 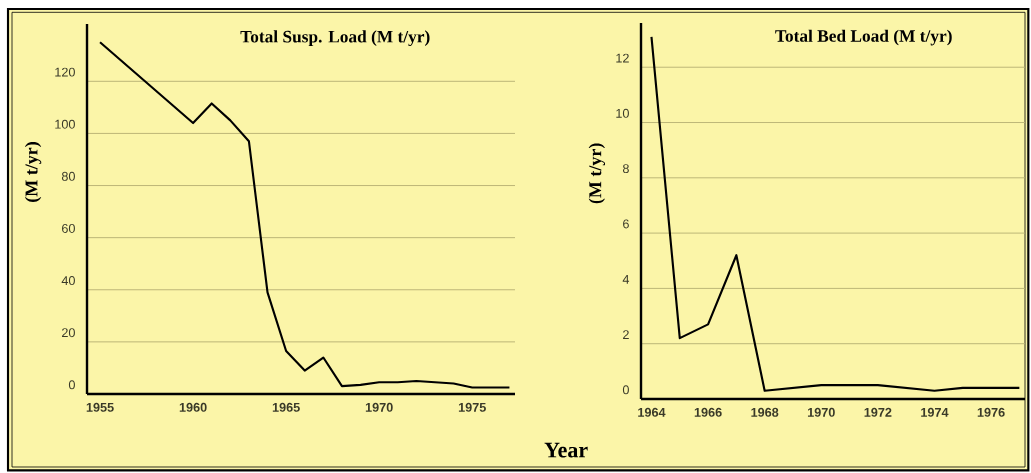 What do you see at coordinates (65, 124) in the screenshot?
I see `y-tick-label: 100` at bounding box center [65, 124].